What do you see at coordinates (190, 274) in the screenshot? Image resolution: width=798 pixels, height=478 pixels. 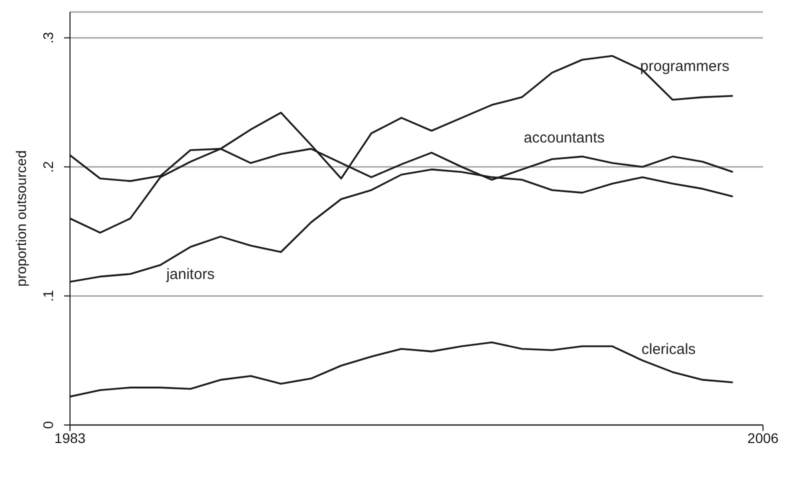 I see `series-label: janitors` at bounding box center [190, 274].